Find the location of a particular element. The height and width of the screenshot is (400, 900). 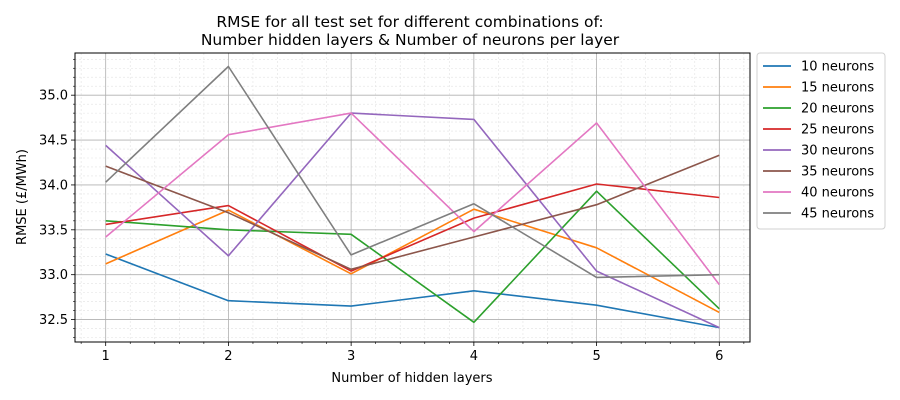

y-tick-label: 32.5 is located at coordinates (53, 320).